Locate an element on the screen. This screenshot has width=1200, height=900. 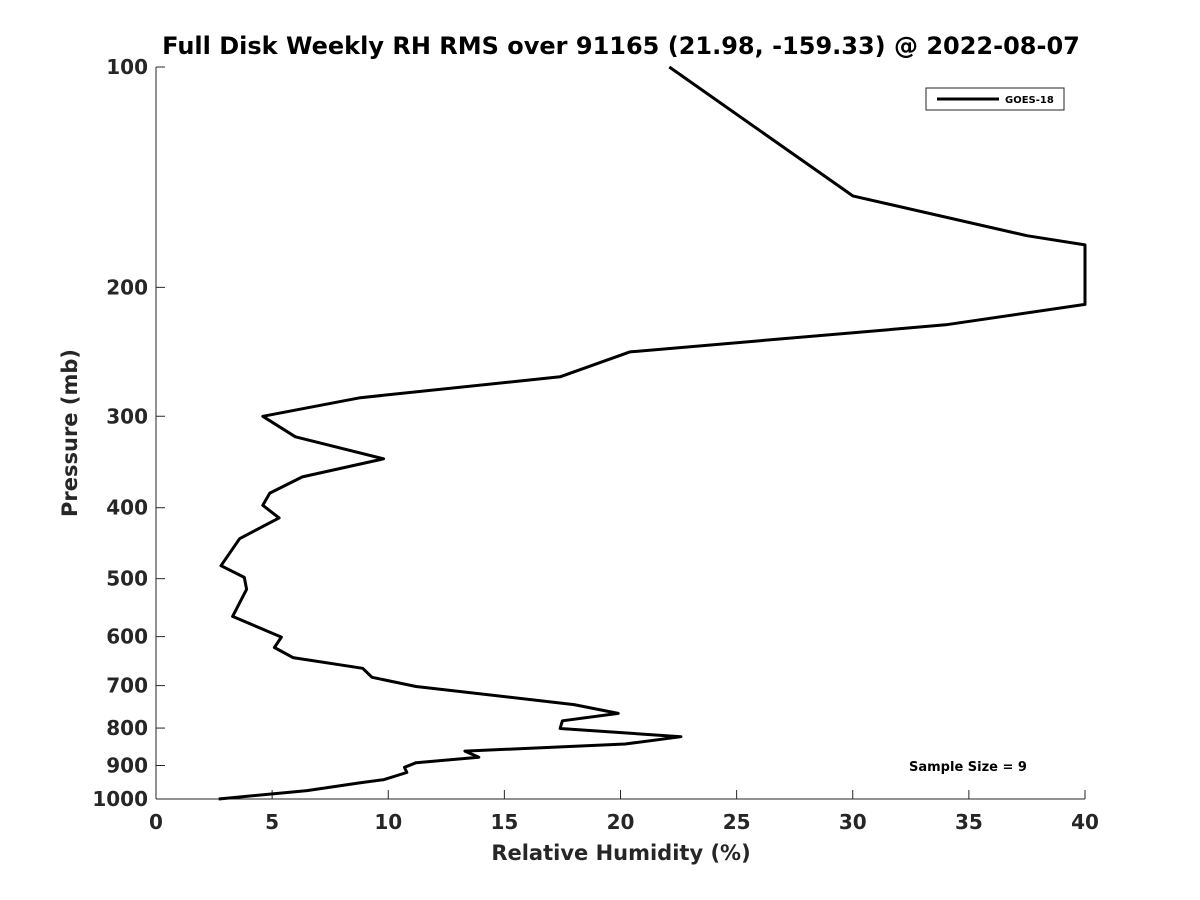
x-tick-label: 10 is located at coordinates (388, 822).